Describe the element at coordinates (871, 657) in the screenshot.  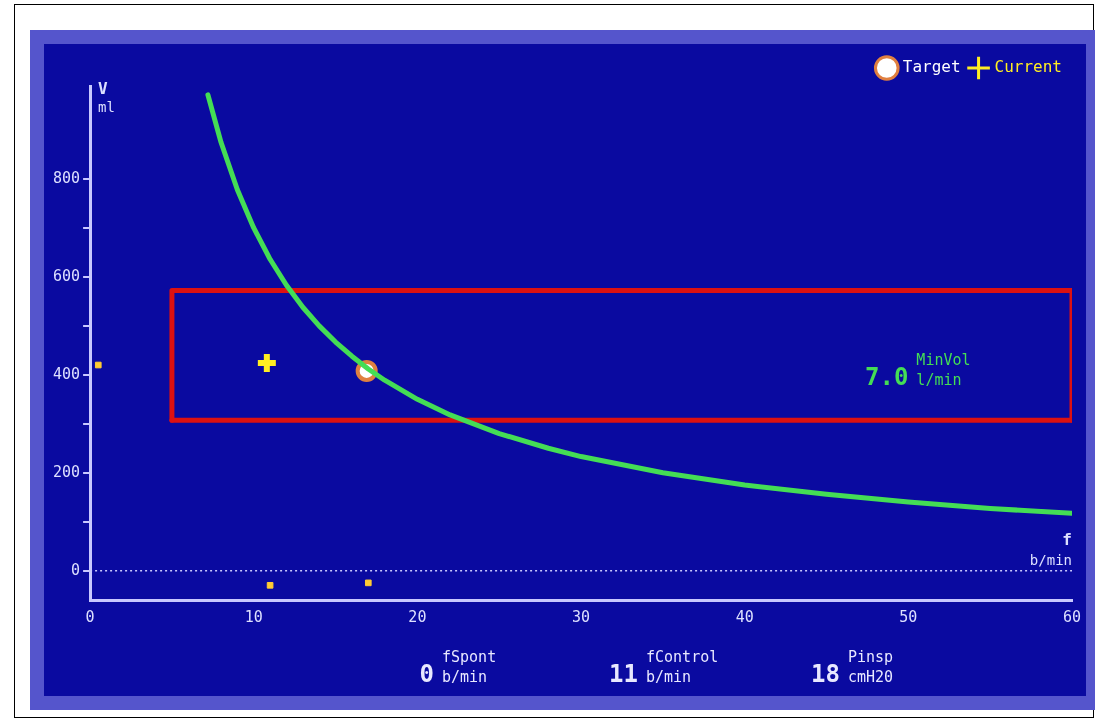
I see `text: Pinsp` at that location.